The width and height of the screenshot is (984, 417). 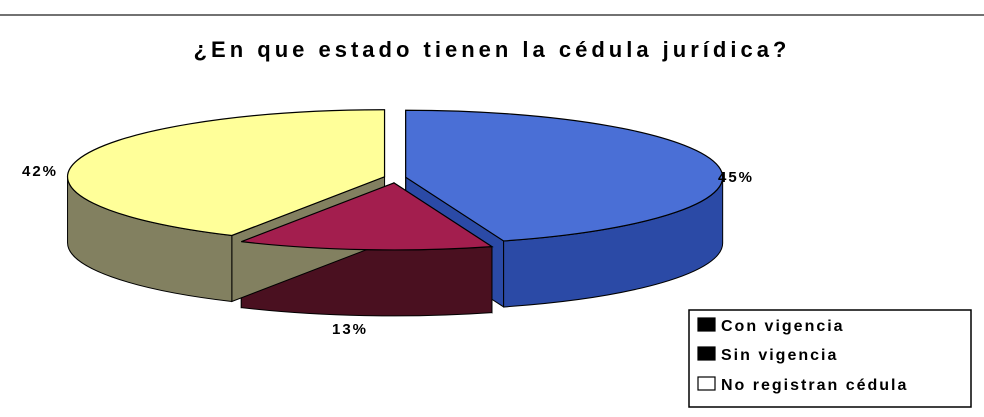 I want to click on legend-swatch-con-vigencia, so click(x=706, y=324).